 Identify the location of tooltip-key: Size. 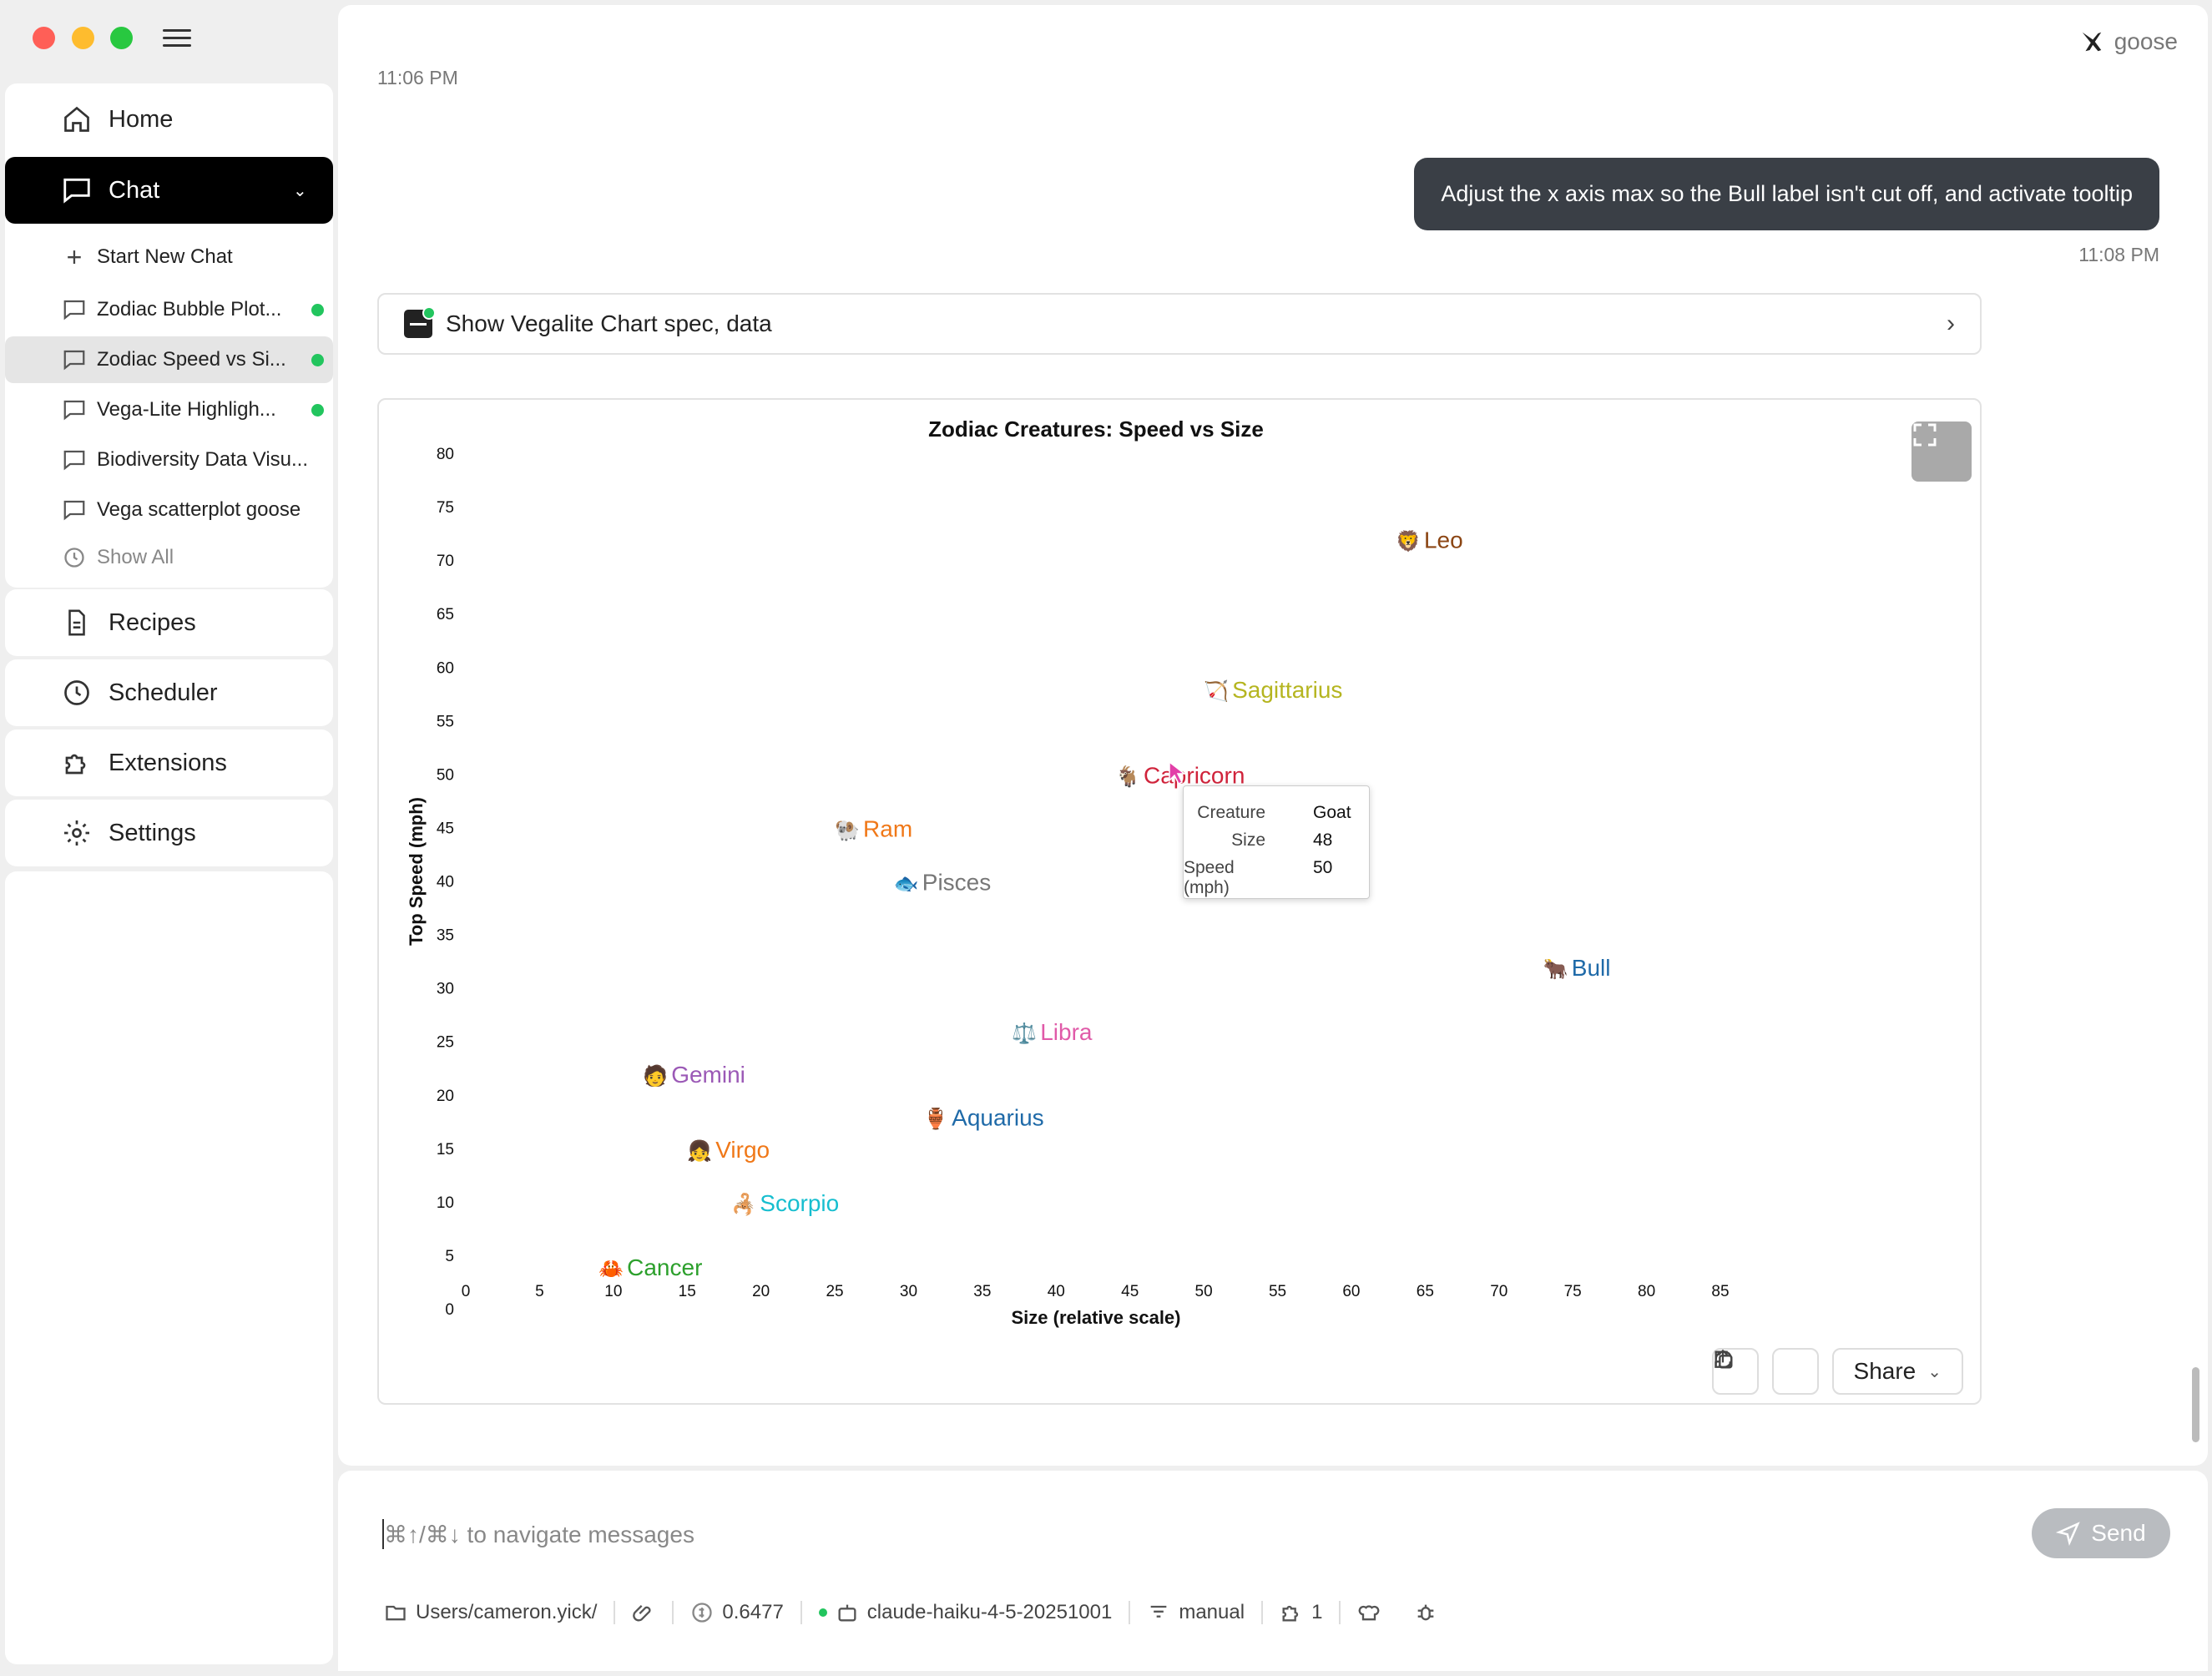
(1248, 840).